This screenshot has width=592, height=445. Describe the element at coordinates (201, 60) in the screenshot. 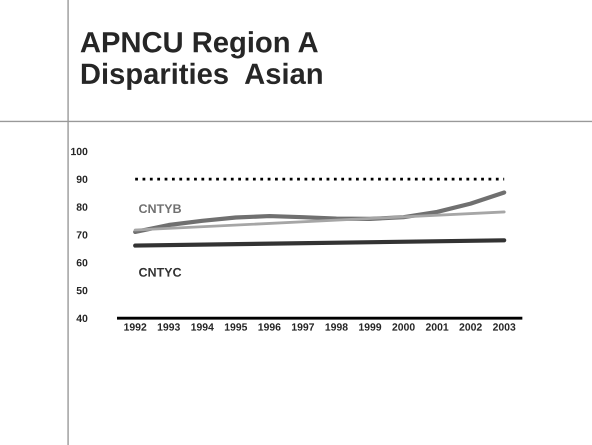

I see `chart-title: APNCU Region A Disparities Asian` at that location.